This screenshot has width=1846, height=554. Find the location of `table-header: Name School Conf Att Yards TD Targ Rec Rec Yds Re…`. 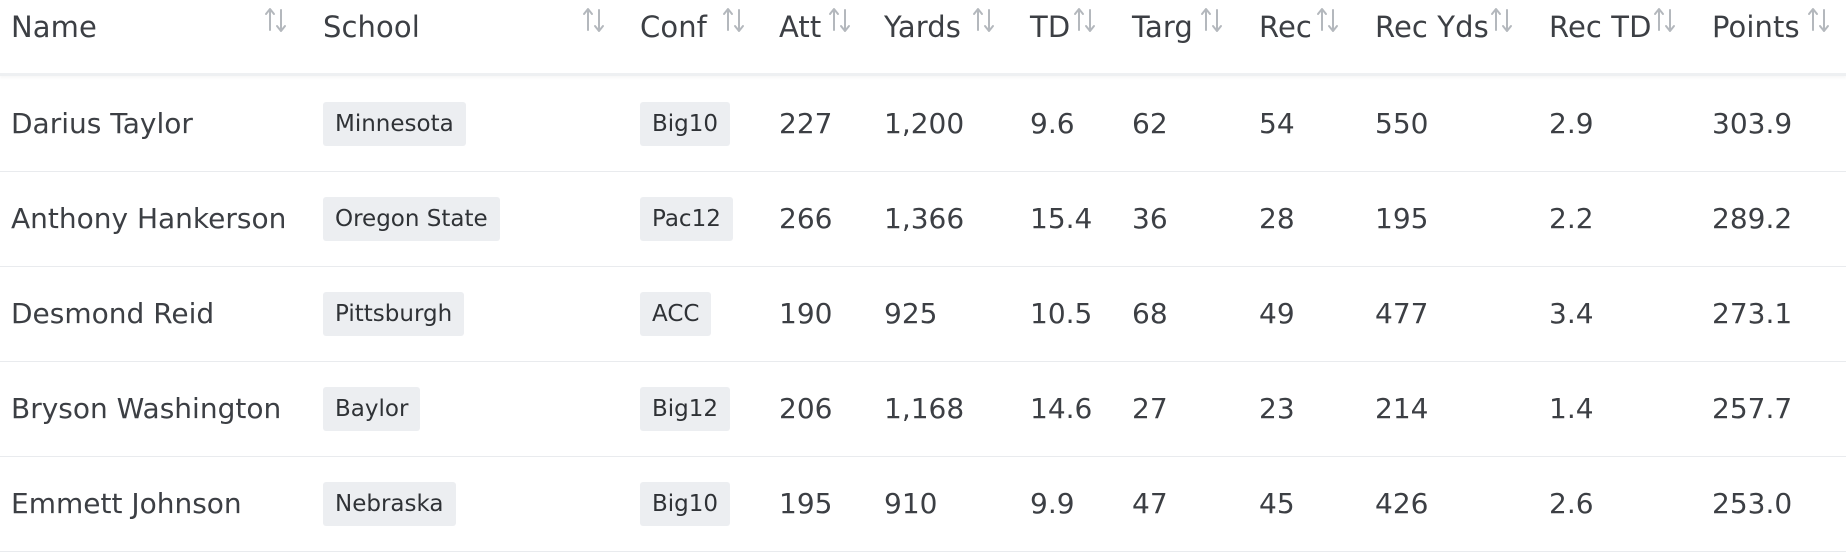

table-header: Name School Conf Att Yards TD Targ Rec Rec Yds Re… is located at coordinates (923, 38).